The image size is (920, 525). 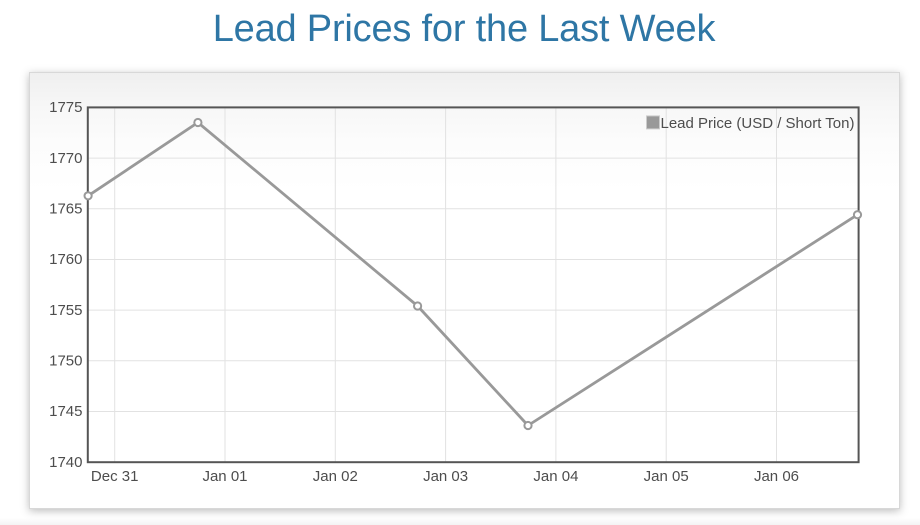 I want to click on svg-text: Dec 31, so click(x=115, y=476).